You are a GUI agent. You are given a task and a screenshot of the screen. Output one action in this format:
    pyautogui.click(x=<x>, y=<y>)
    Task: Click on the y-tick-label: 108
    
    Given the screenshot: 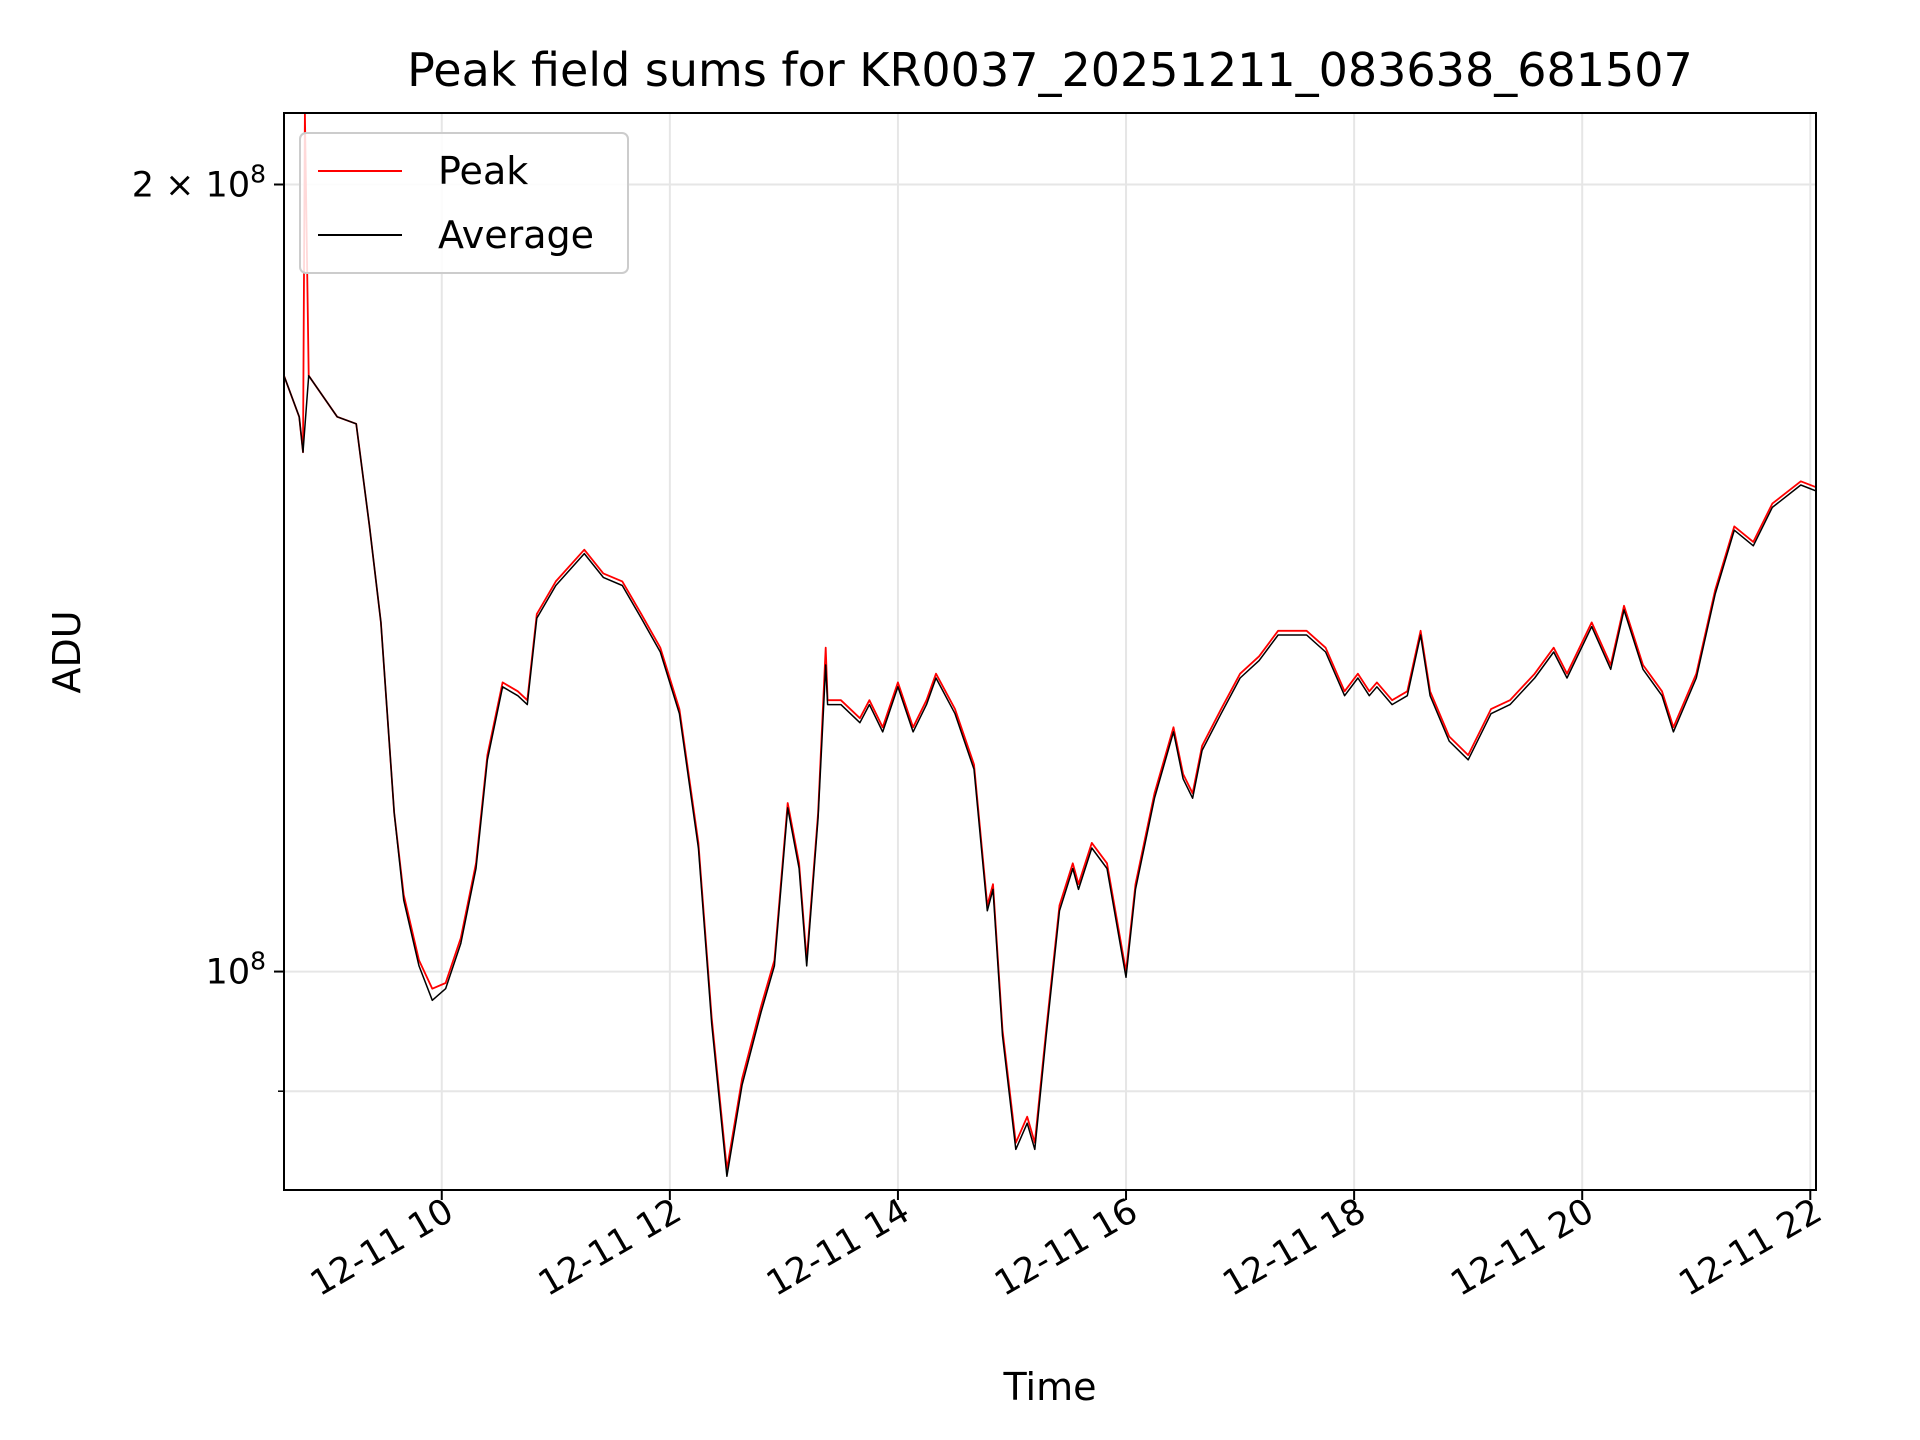 What is the action you would take?
    pyautogui.click(x=236, y=970)
    